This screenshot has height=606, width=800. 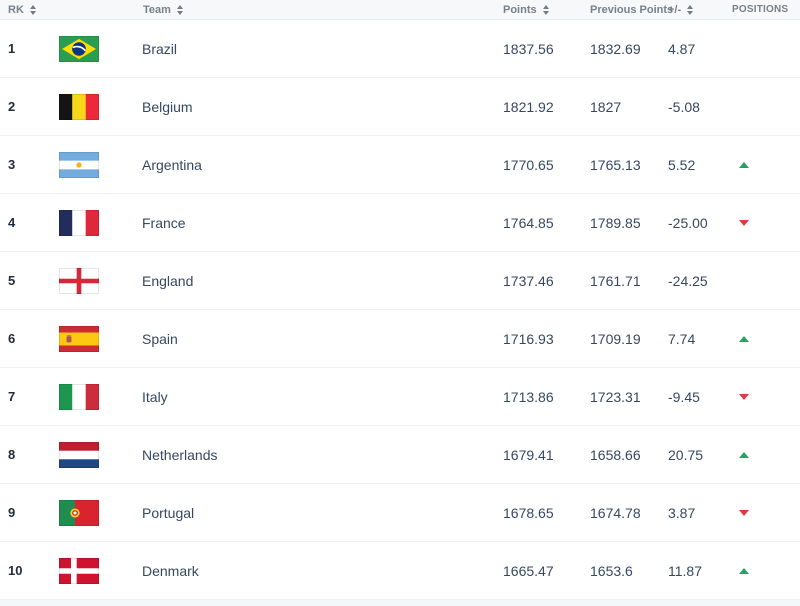 I want to click on table-row: 1 Brazil 1837.56 1832.69 4.87, so click(x=400, y=49).